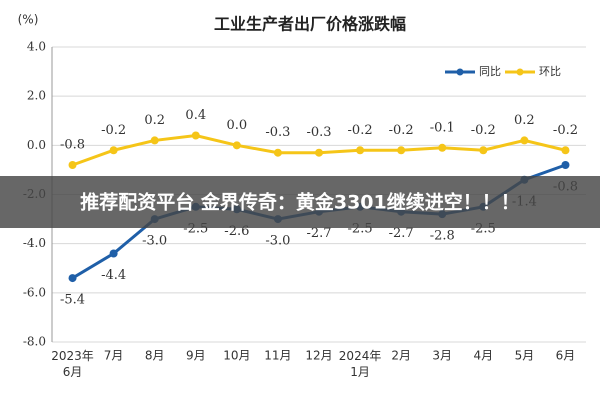  What do you see at coordinates (490, 71) in the screenshot?
I see `legend-label: 同比` at bounding box center [490, 71].